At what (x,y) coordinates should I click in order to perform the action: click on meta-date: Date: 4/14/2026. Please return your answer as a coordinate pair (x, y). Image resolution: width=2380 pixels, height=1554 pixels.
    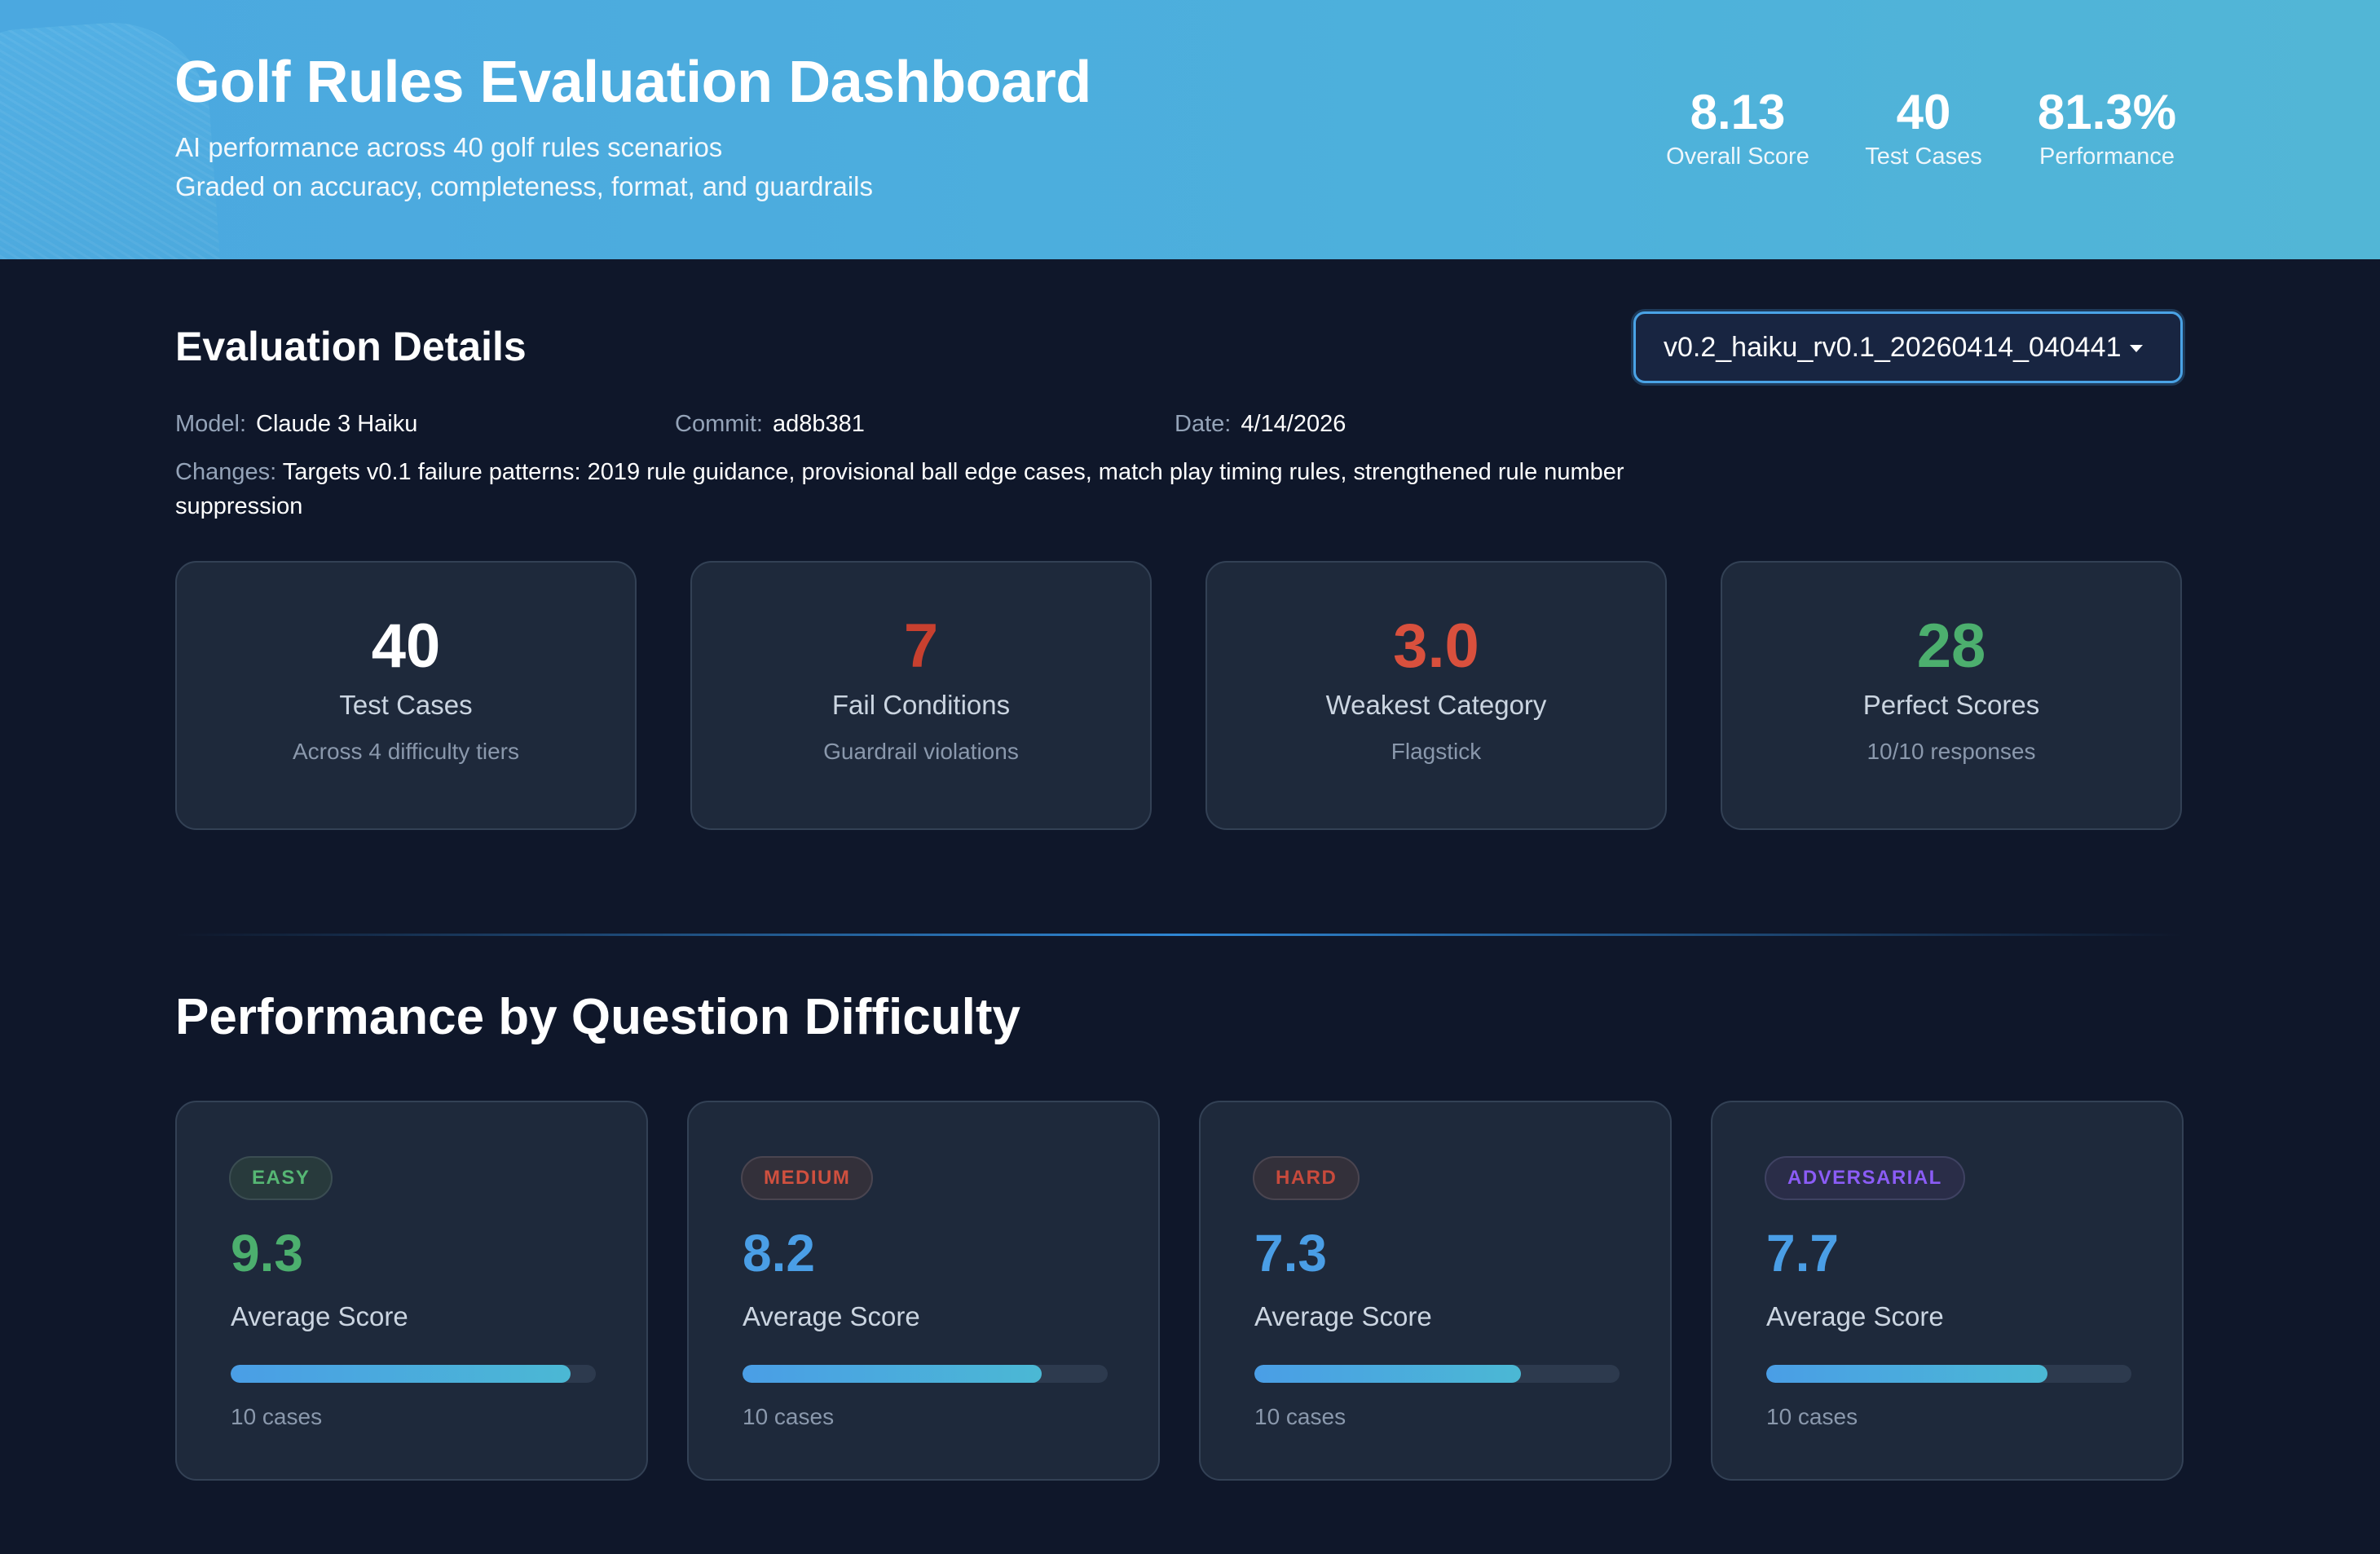
    Looking at the image, I should click on (1261, 424).